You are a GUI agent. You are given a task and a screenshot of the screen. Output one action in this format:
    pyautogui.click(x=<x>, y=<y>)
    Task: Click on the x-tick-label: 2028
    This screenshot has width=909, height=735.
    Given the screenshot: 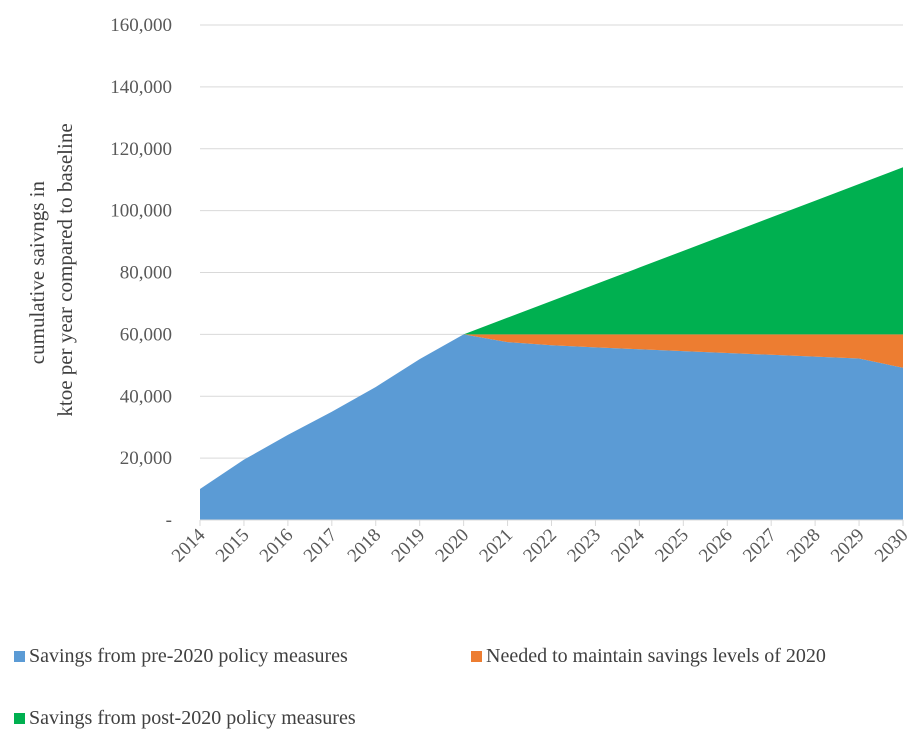 What is the action you would take?
    pyautogui.click(x=804, y=546)
    